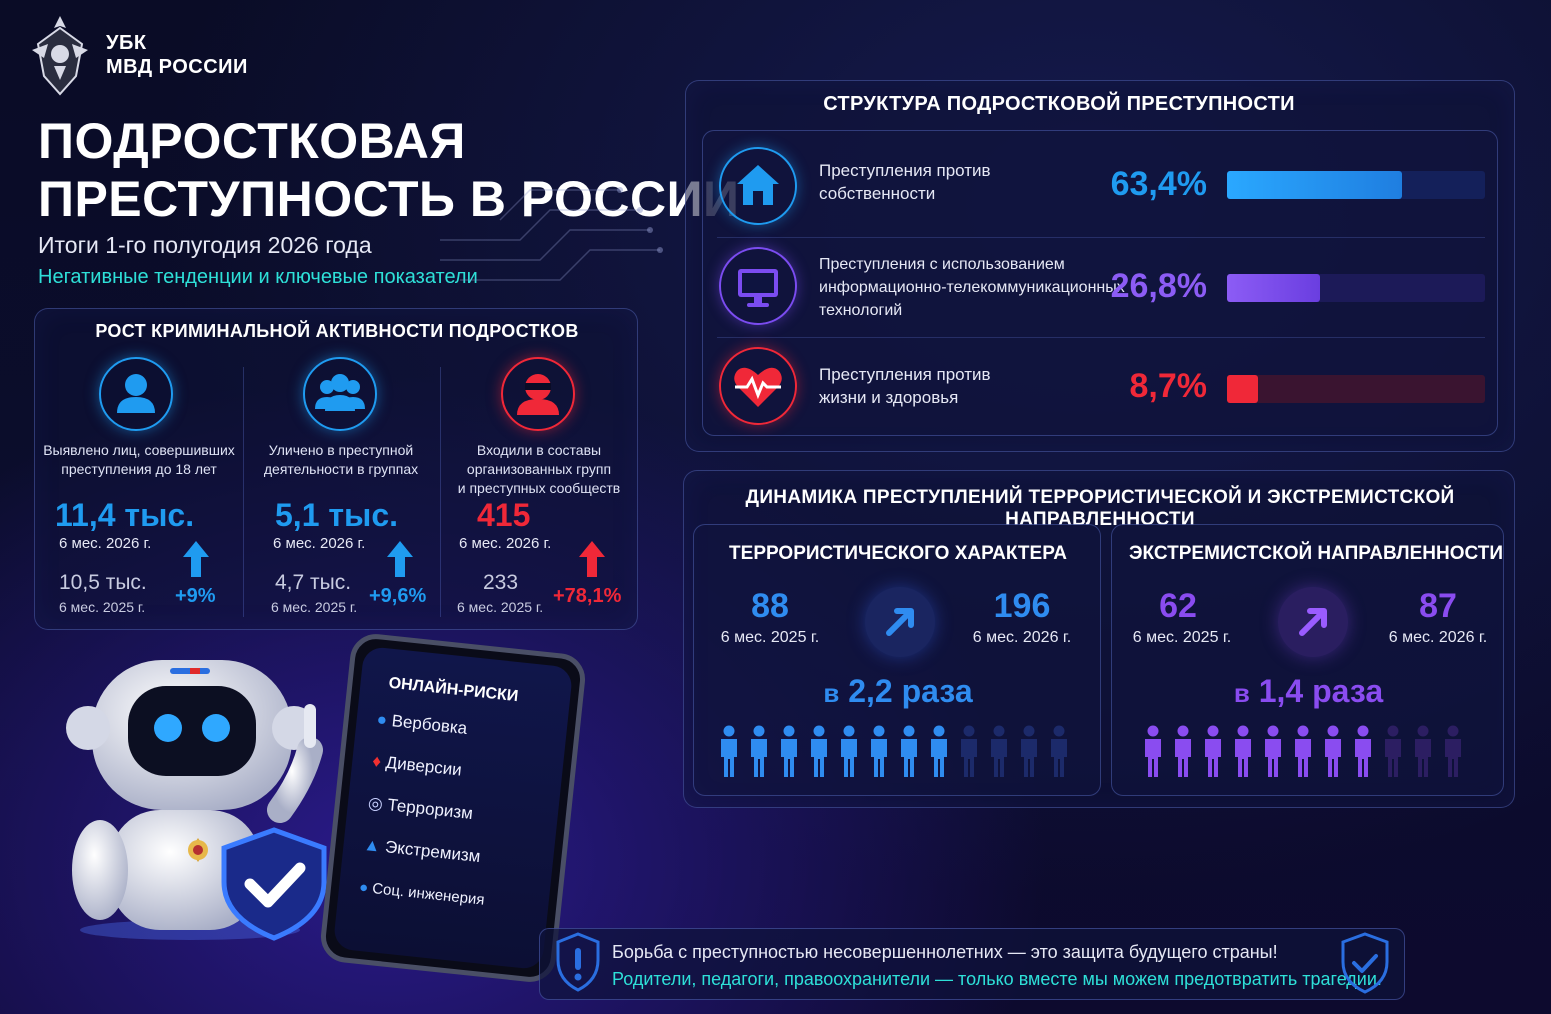  Describe the element at coordinates (758, 186) in the screenshot. I see `house-icon` at that location.